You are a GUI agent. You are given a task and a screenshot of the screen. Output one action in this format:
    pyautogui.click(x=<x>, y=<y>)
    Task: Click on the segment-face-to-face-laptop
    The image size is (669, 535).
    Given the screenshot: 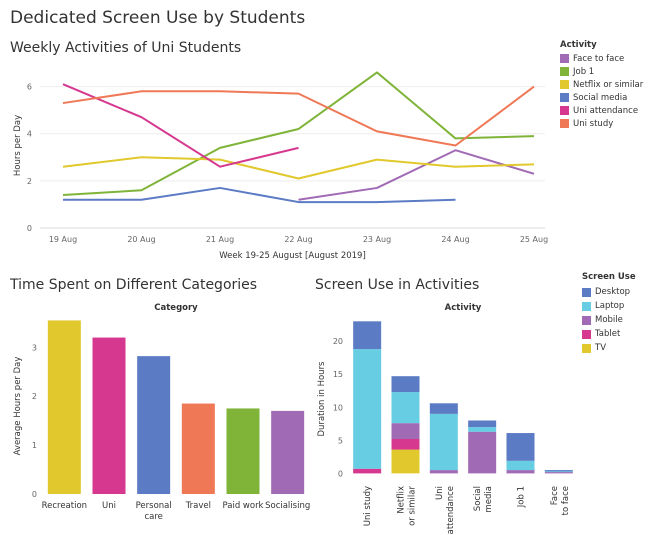 What is the action you would take?
    pyautogui.click(x=558, y=472)
    